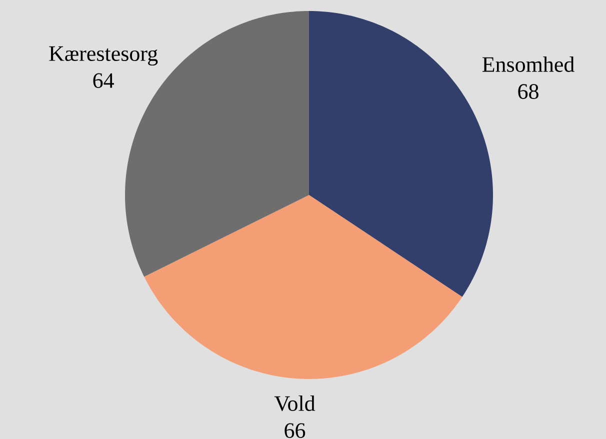 This screenshot has height=439, width=606. What do you see at coordinates (103, 56) in the screenshot?
I see `slice-label: Kærestesorg` at bounding box center [103, 56].